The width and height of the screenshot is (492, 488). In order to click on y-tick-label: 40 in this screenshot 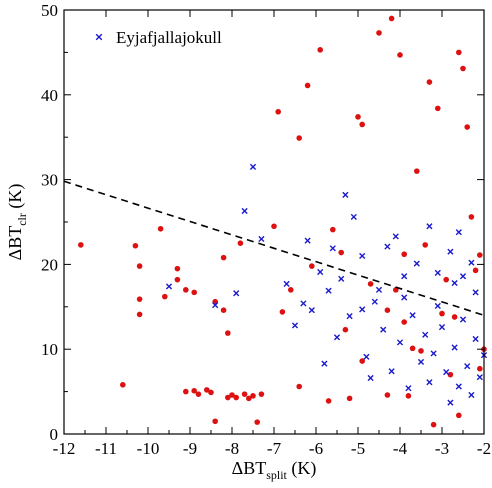, I will do `click(49, 95)`.